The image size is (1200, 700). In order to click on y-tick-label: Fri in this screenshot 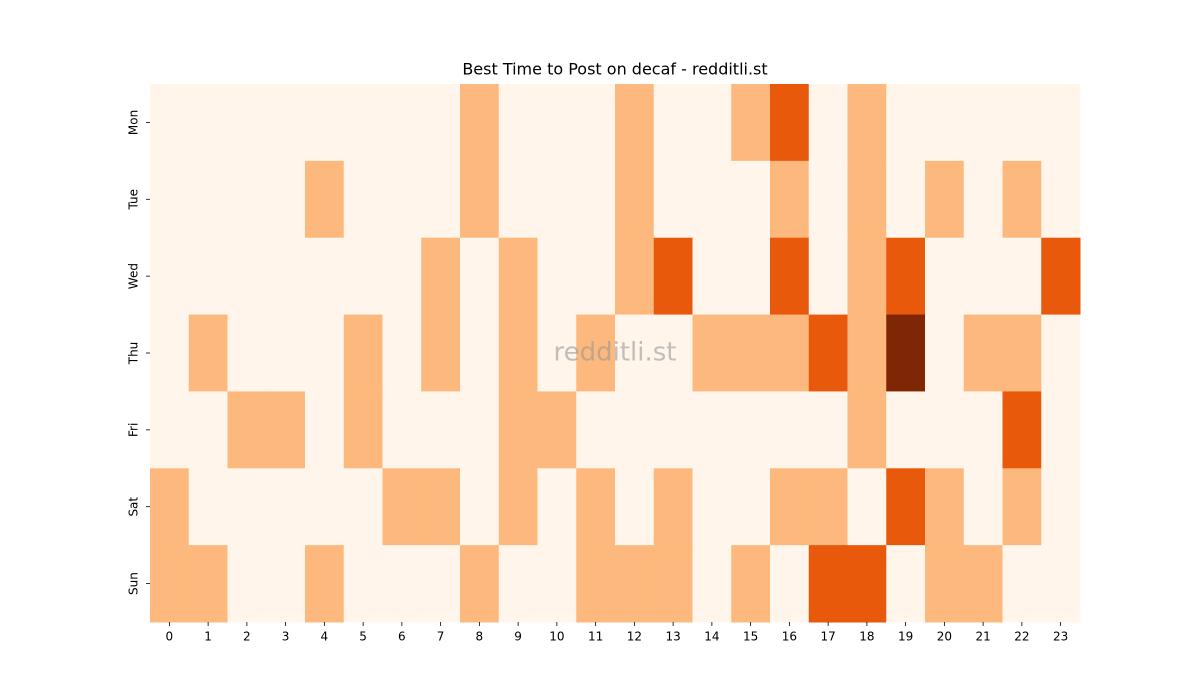, I will do `click(134, 430)`.